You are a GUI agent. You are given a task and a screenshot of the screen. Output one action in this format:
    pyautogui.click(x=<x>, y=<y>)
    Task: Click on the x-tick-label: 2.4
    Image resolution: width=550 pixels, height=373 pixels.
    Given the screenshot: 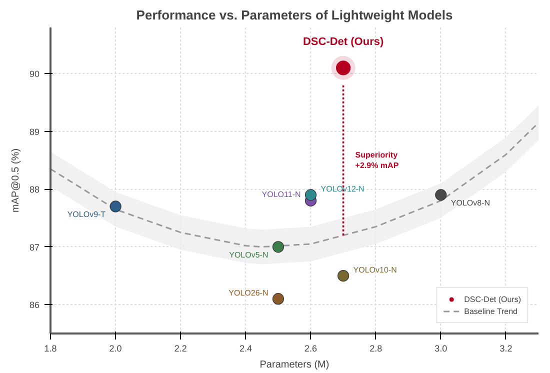 What is the action you would take?
    pyautogui.click(x=245, y=349)
    